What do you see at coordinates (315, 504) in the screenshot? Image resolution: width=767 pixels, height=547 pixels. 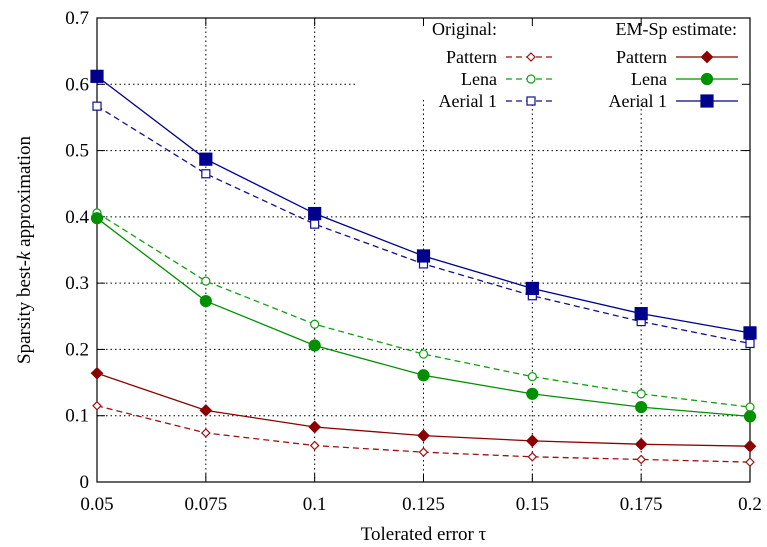 I see `x-tick-label: 0.1` at bounding box center [315, 504].